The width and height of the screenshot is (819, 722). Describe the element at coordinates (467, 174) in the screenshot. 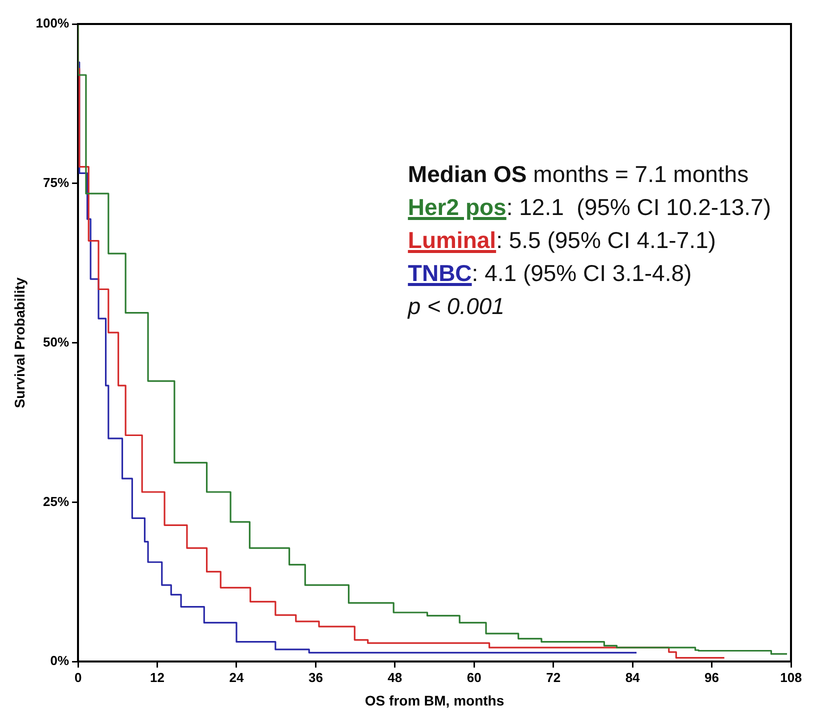

I see `legend-title: Median OS` at that location.